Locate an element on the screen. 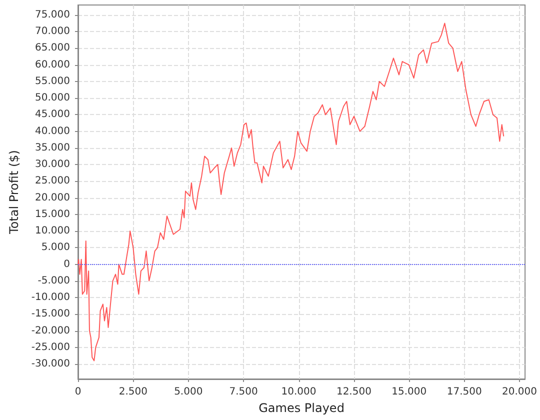  y-tick-label: 40.000 is located at coordinates (52, 131).